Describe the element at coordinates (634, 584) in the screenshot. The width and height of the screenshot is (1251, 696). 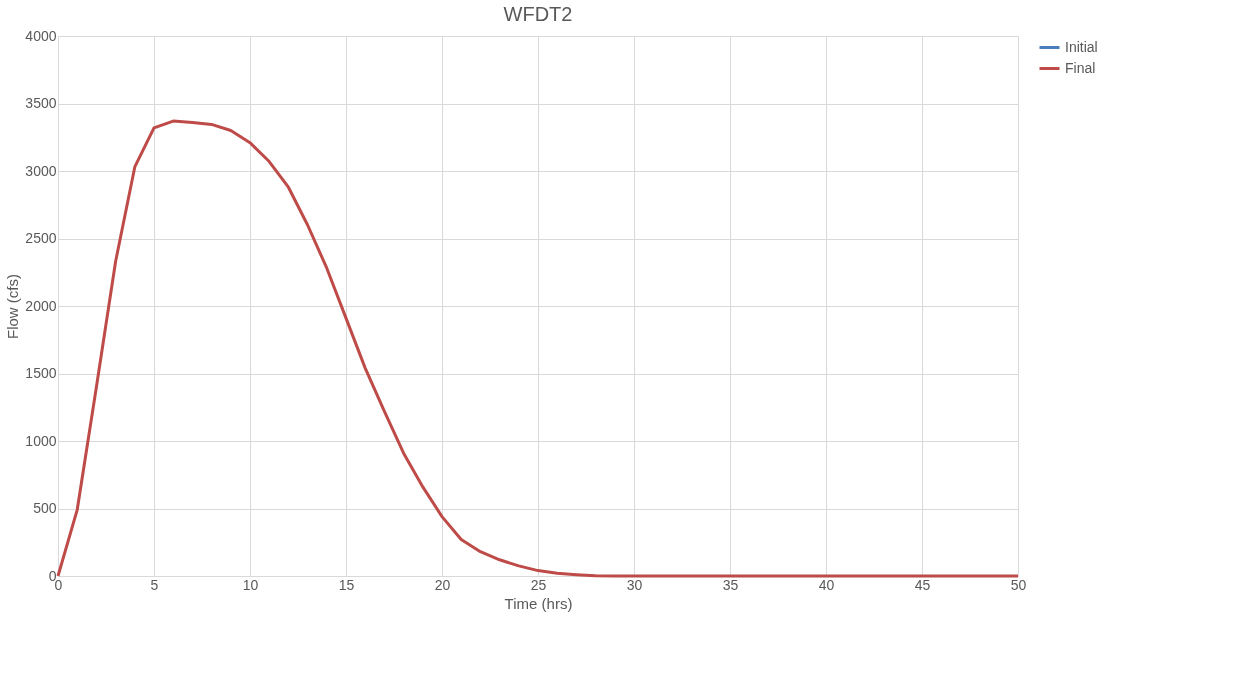
I see `x-tick-label: 30` at that location.